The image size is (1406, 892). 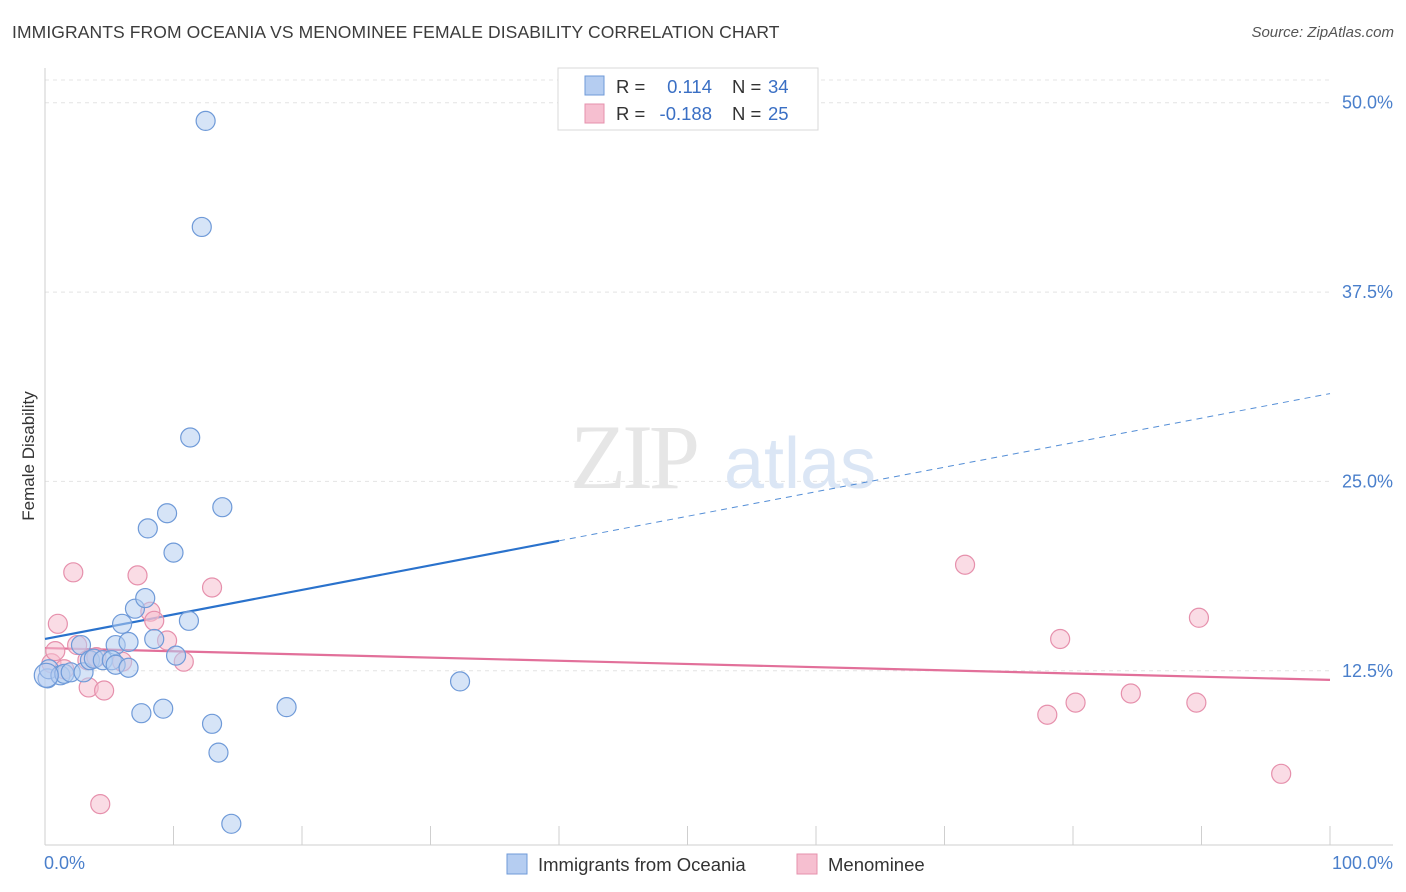 What do you see at coordinates (64, 863) in the screenshot?
I see `x-tick-label-min: 0.0%` at bounding box center [64, 863].